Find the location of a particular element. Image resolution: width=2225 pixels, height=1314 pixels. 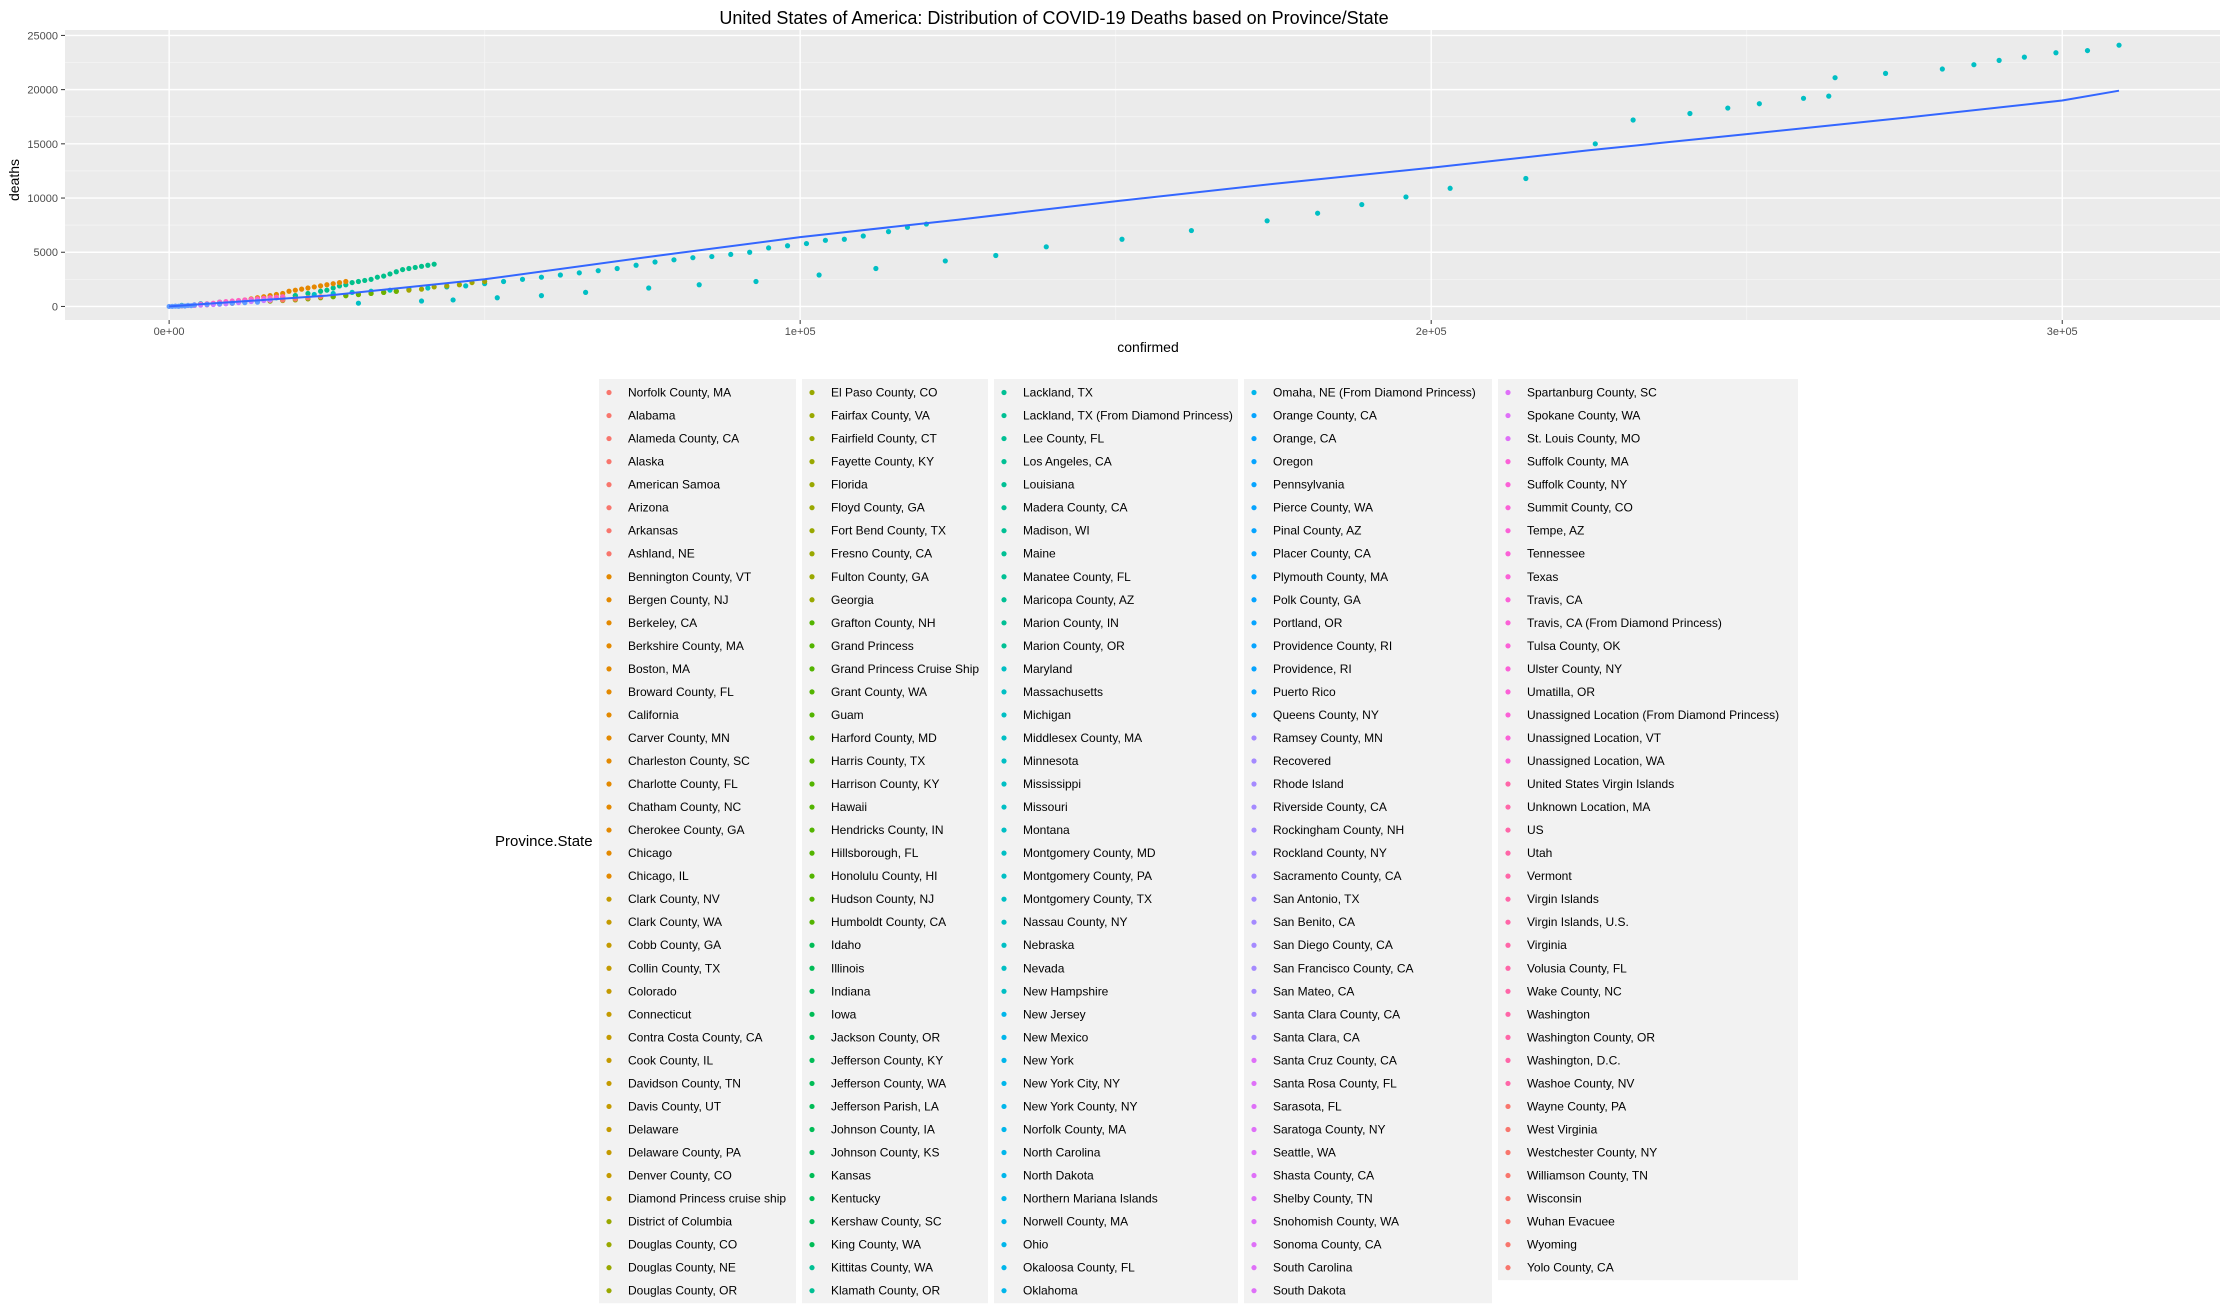

legend-label: Santa Cruz County, CA is located at coordinates (1335, 1060).